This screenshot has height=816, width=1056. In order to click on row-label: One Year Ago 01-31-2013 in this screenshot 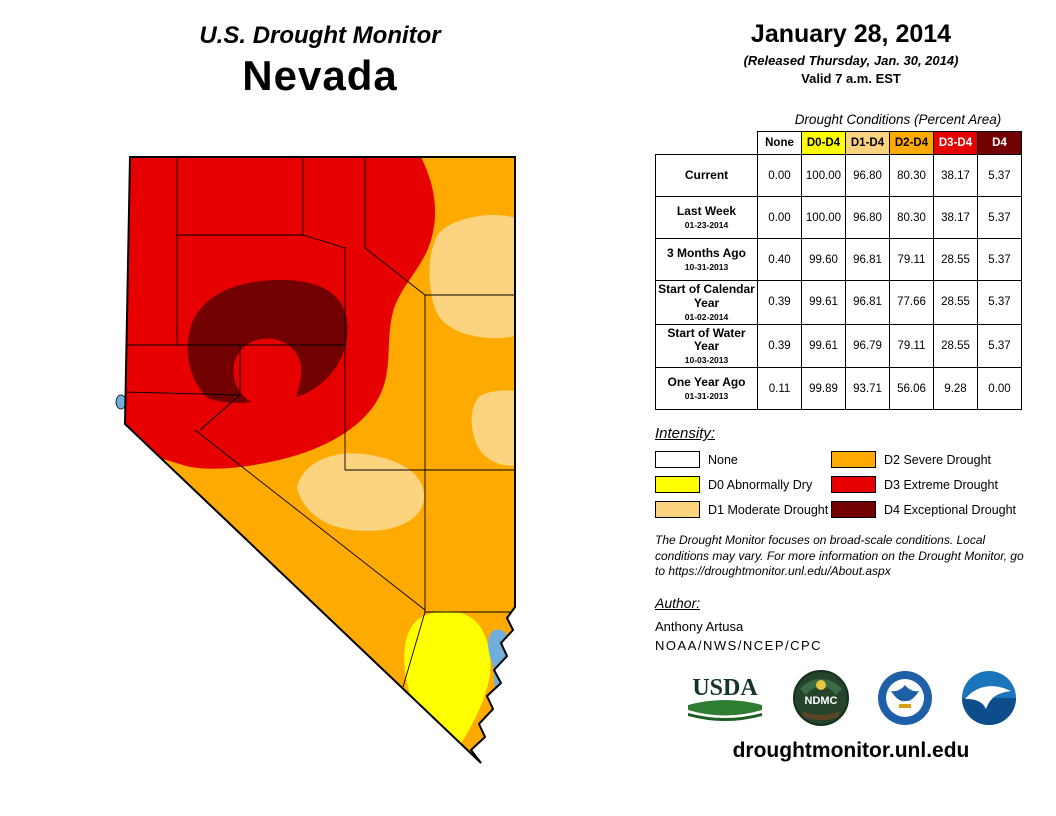, I will do `click(706, 389)`.